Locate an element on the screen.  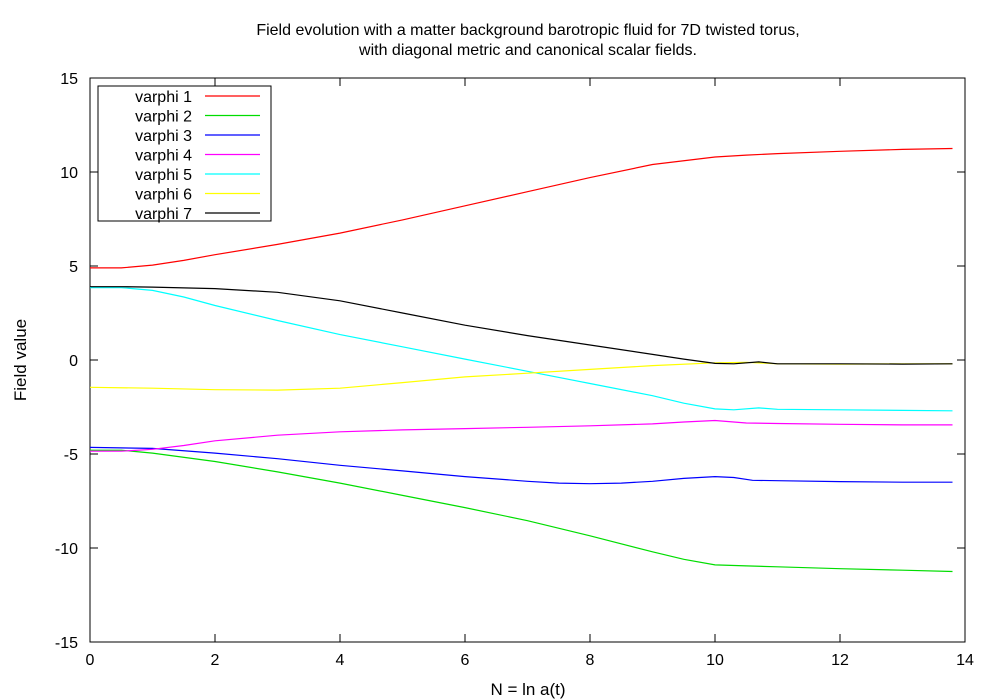
legend-label-varphi-1: varphi 1 is located at coordinates (163, 97).